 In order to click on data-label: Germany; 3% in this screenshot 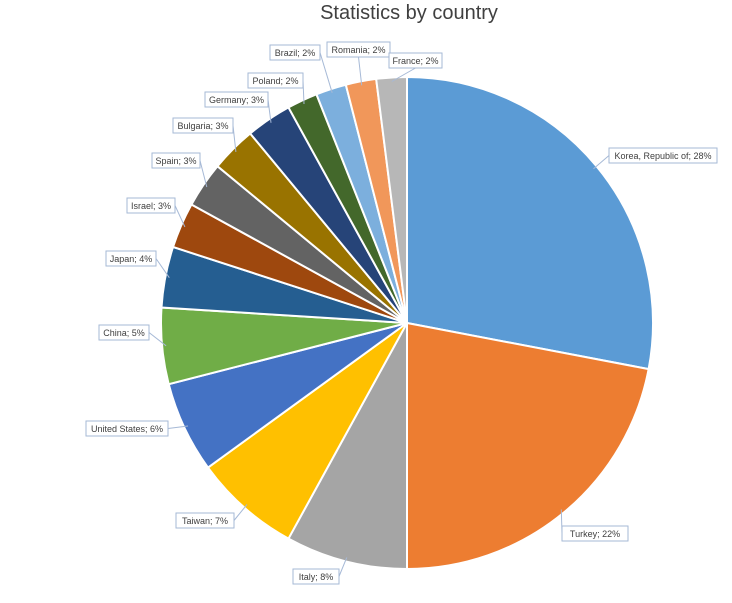, I will do `click(236, 100)`.